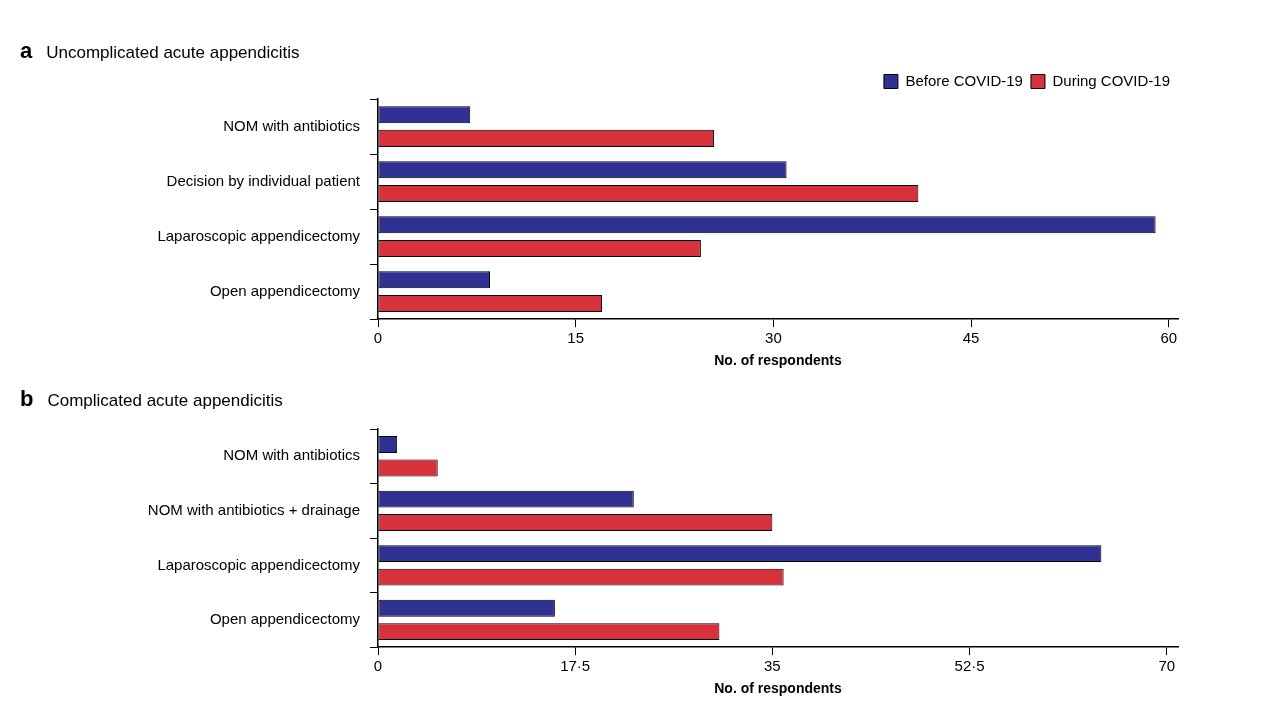 The image size is (1284, 716). What do you see at coordinates (1169, 338) in the screenshot?
I see `x-tick-label: 60` at bounding box center [1169, 338].